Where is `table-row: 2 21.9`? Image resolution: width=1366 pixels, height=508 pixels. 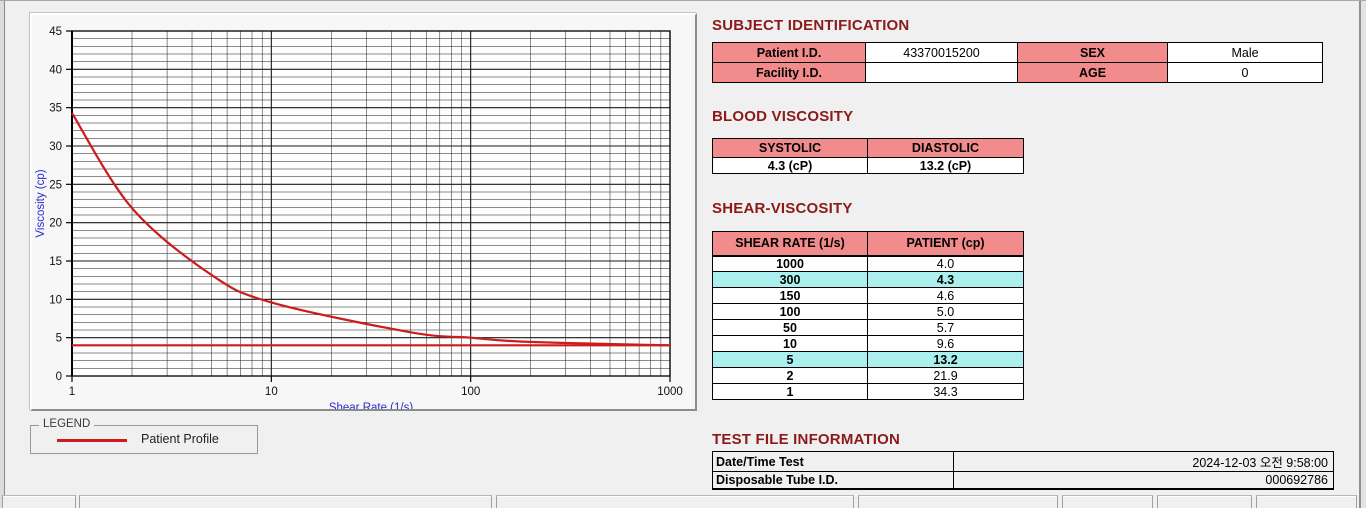
table-row: 2 21.9 is located at coordinates (868, 375).